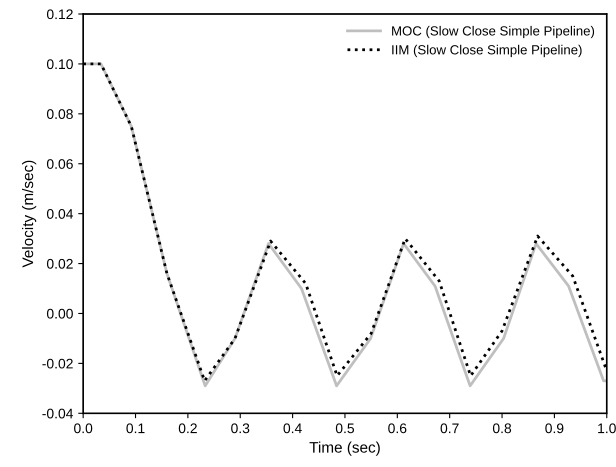  What do you see at coordinates (240, 428) in the screenshot?
I see `x-tick-label: 0.3` at bounding box center [240, 428].